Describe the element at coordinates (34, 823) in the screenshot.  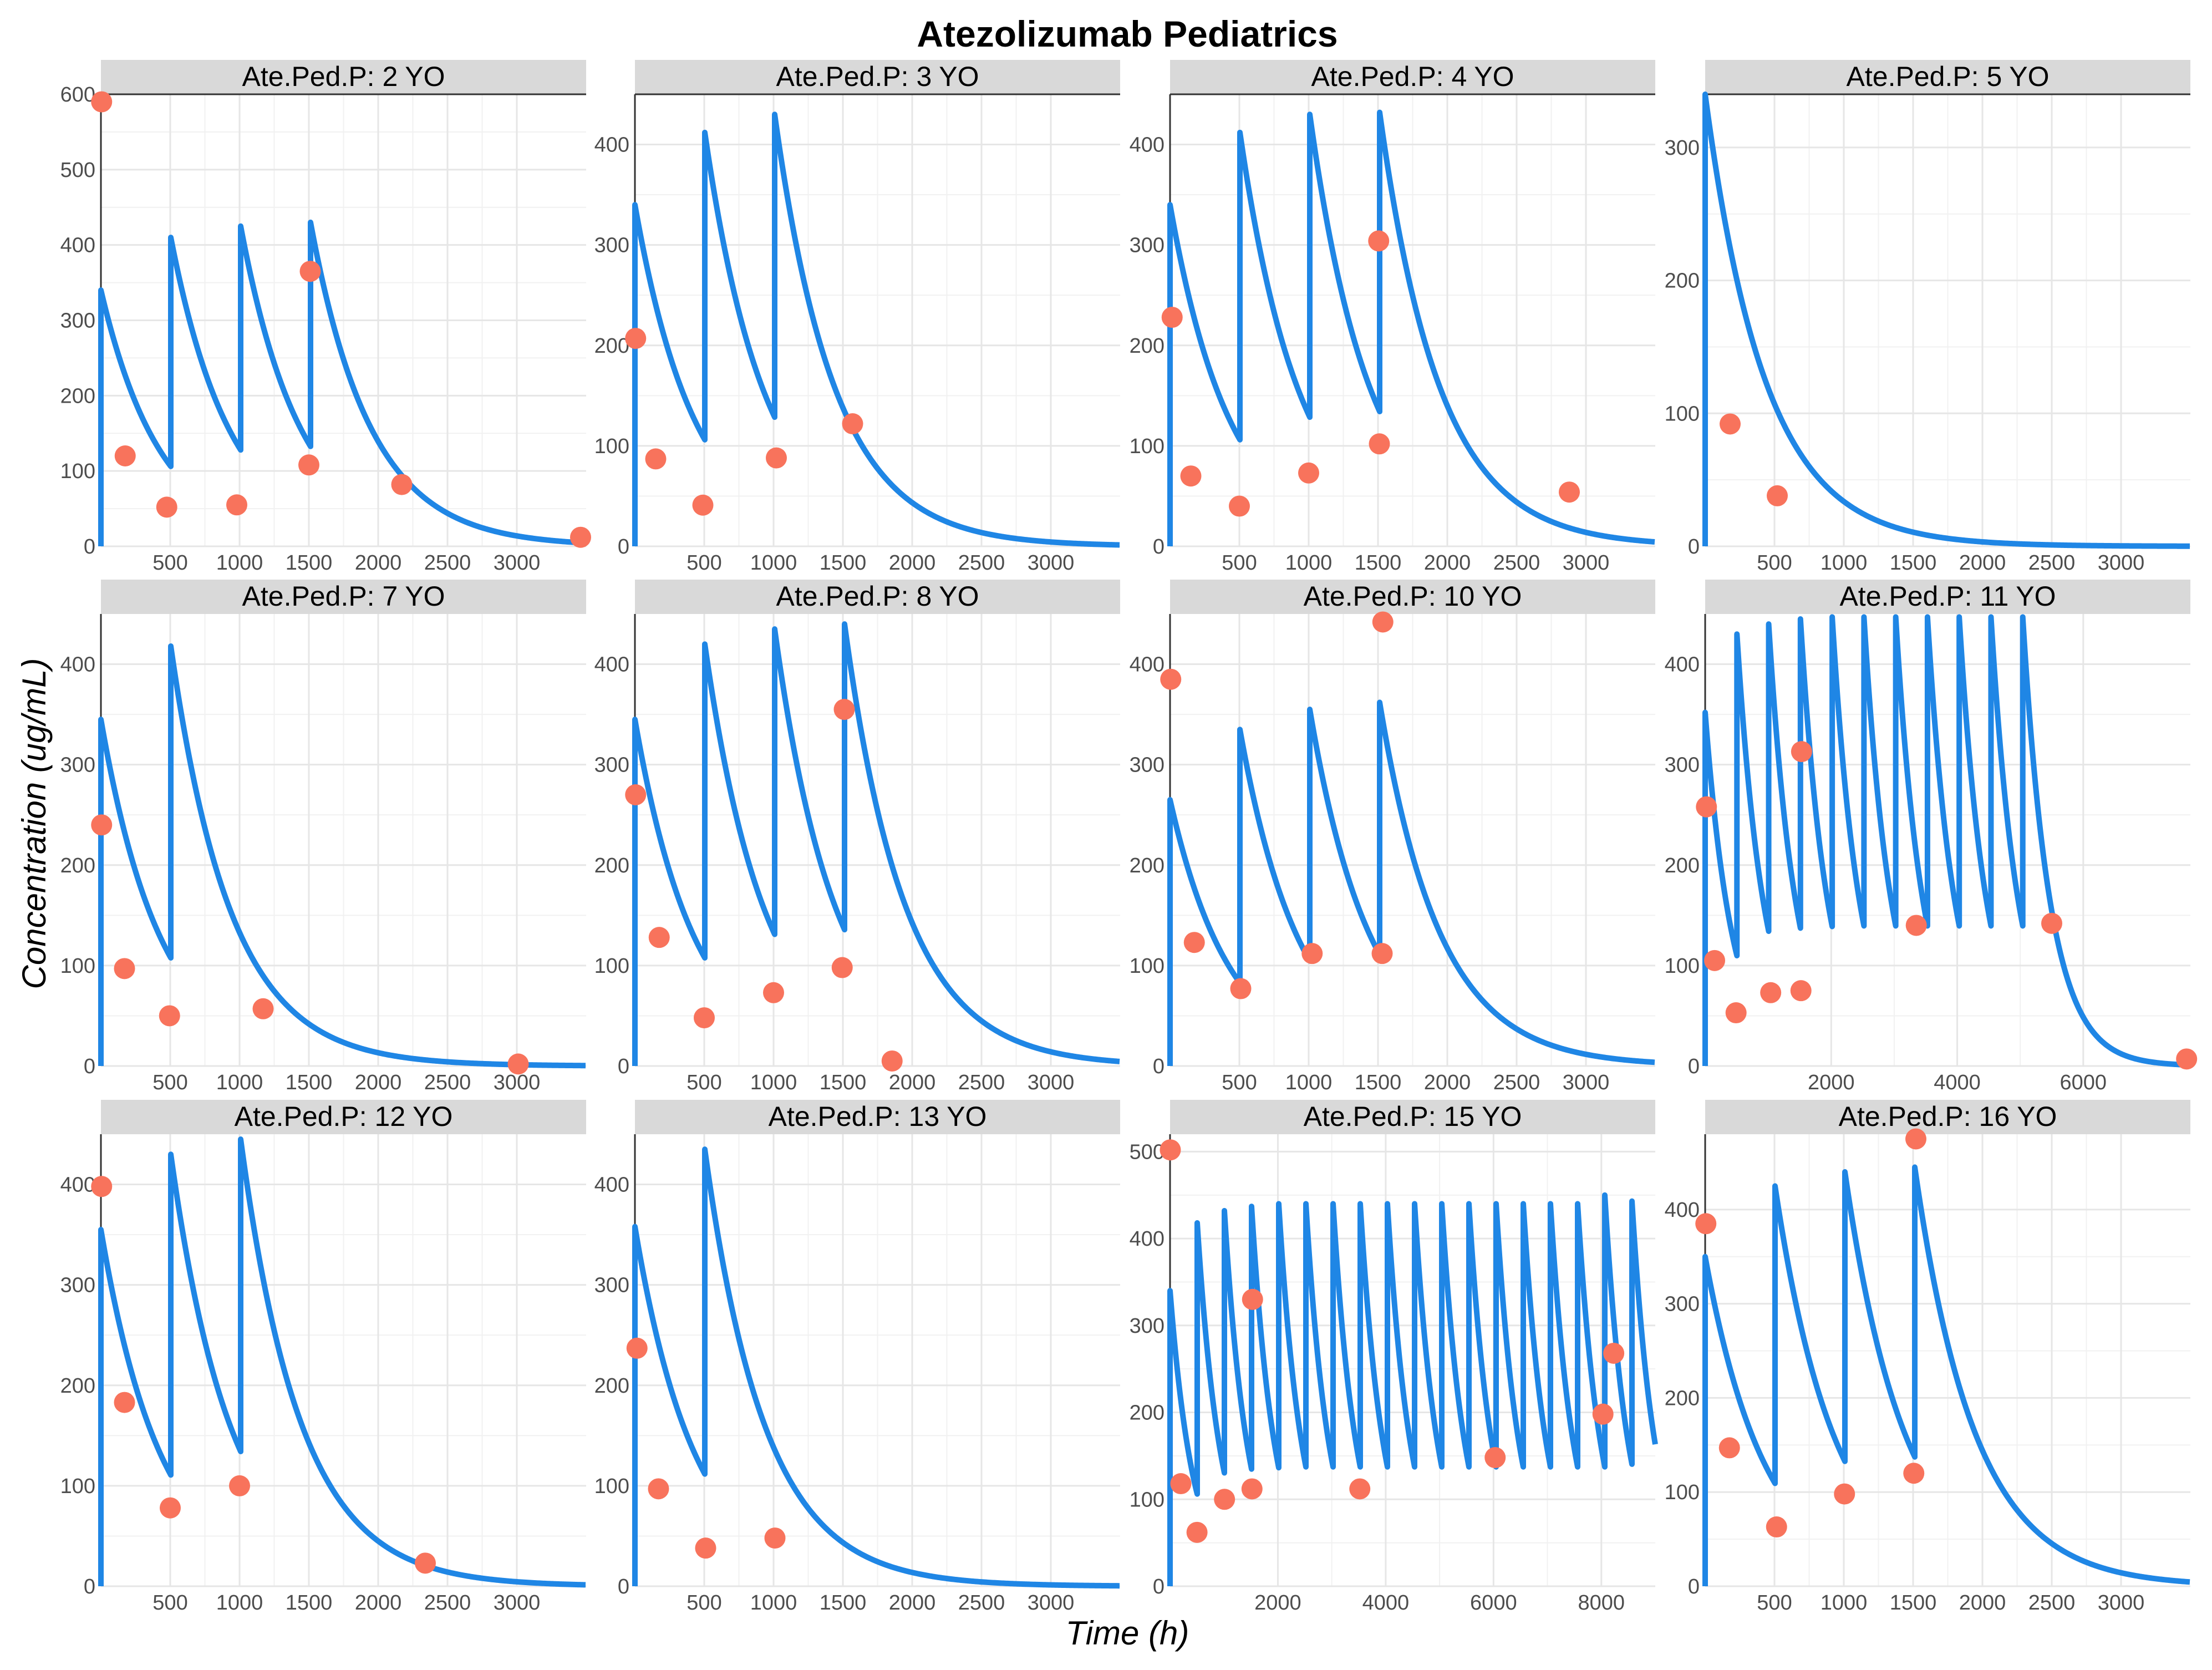
I see `y-axis-title: Concentration (ug/mL)` at that location.